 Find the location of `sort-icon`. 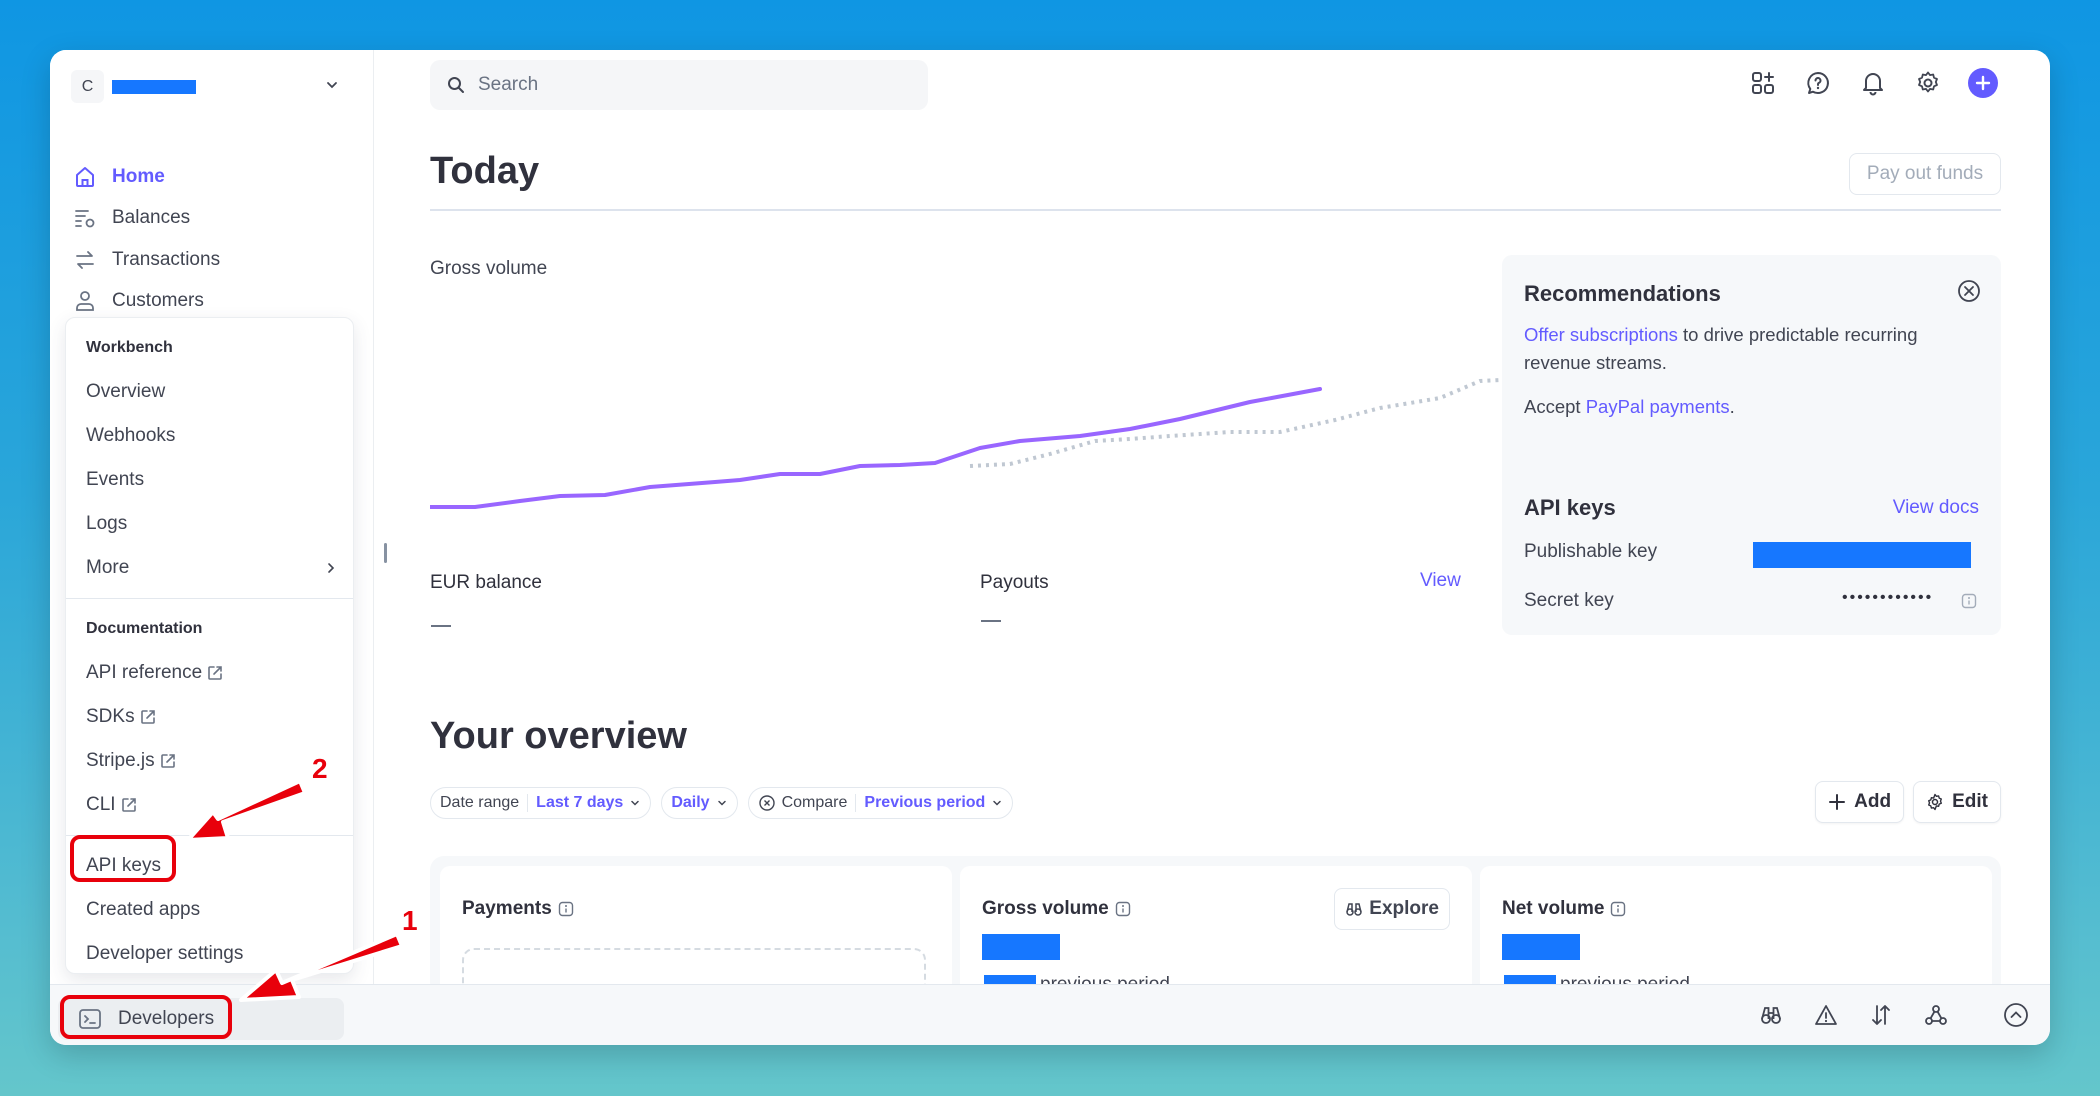

sort-icon is located at coordinates (1881, 1015).